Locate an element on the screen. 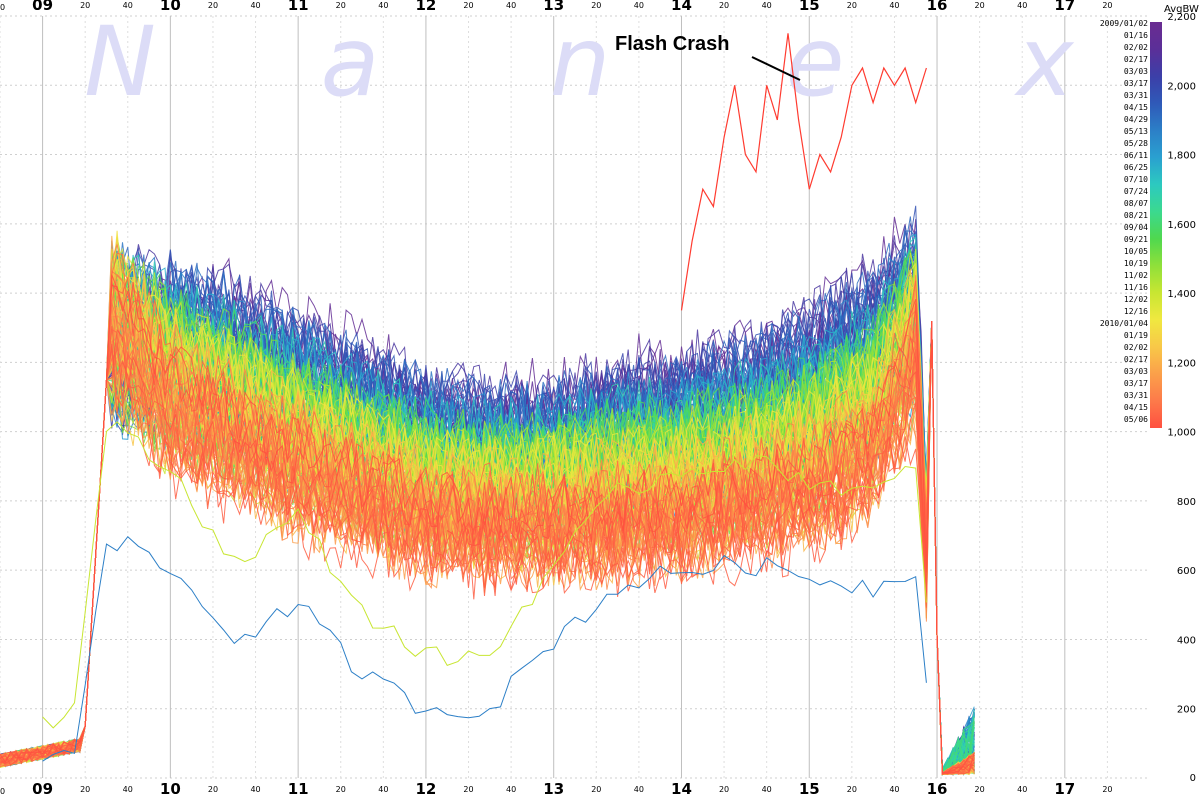 Image resolution: width=1200 pixels, height=800 pixels. colorbar-date-label: 05/28 is located at coordinates (1136, 143).